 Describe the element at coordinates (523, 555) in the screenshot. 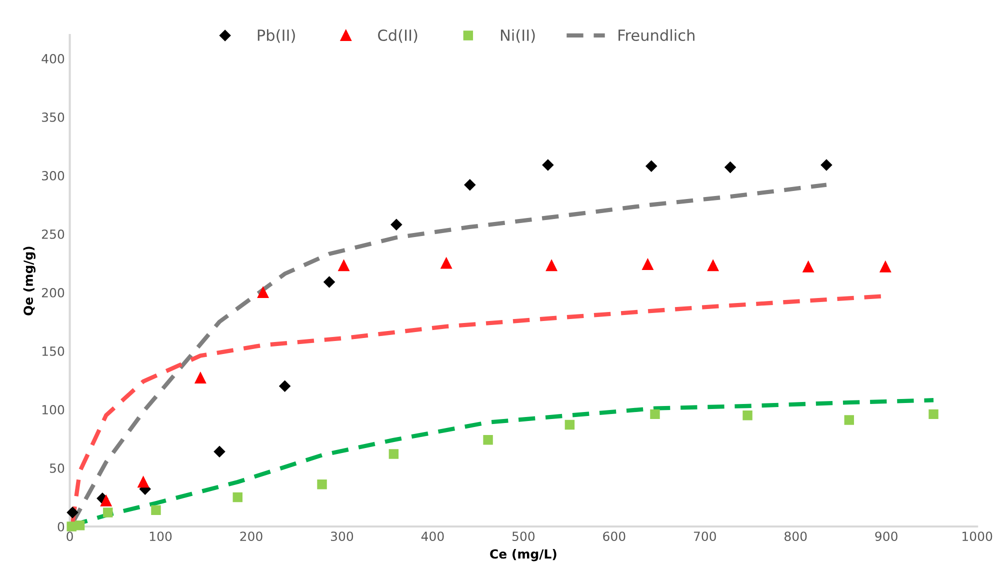

I see `x-axis-title: Ce (mg/L)` at that location.